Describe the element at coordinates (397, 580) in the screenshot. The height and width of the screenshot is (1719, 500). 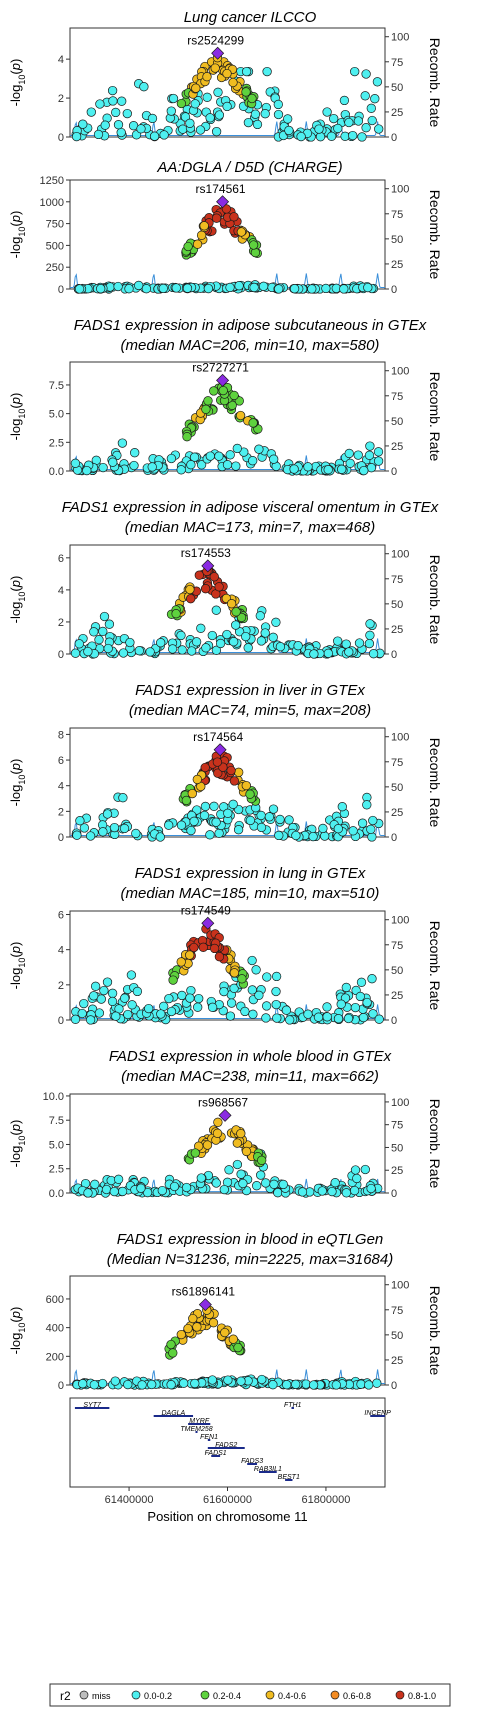
I see `y2-tick-label: 75` at that location.